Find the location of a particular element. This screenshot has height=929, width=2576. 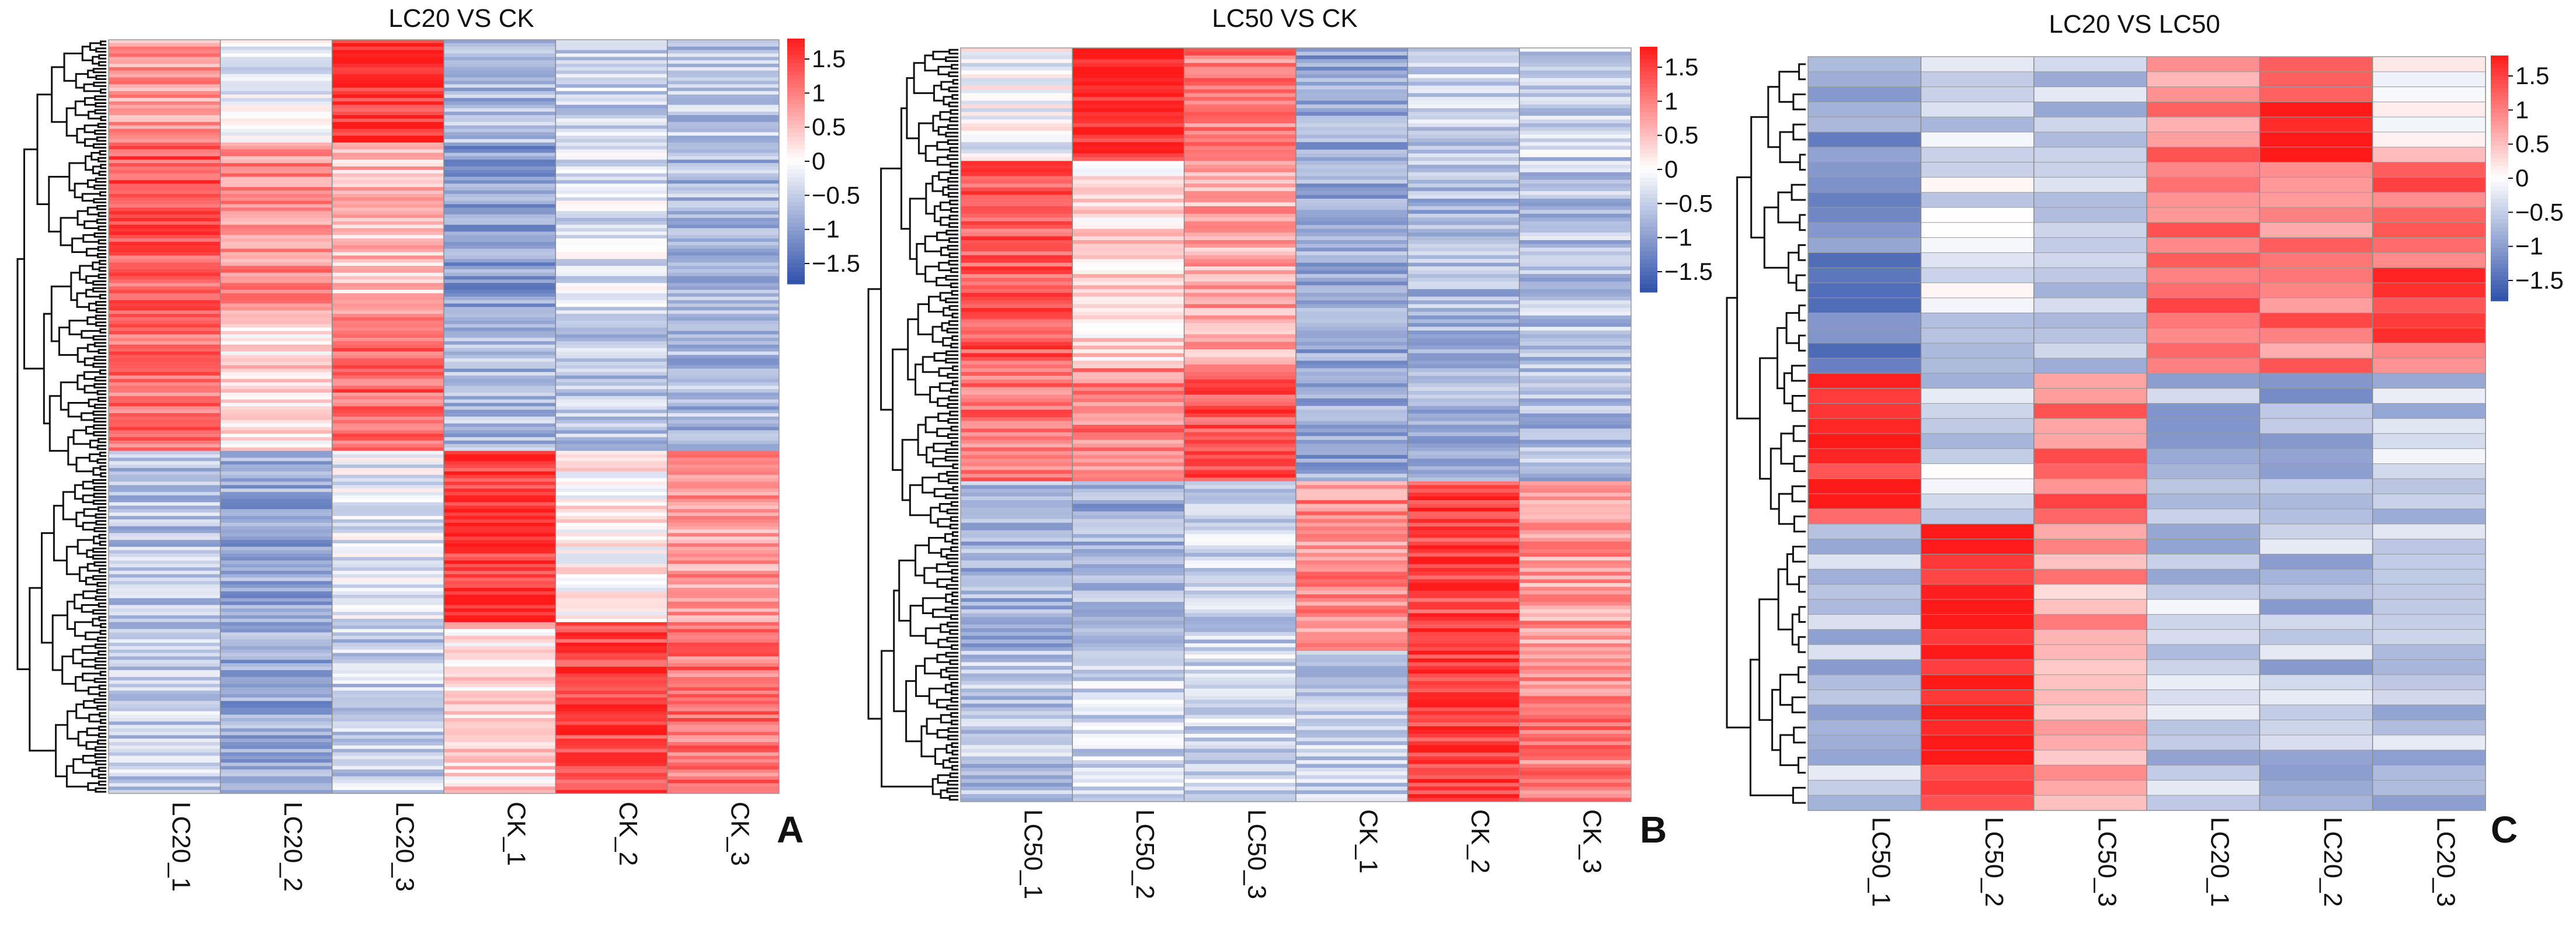

colorbar-tick-label: 1.5 is located at coordinates (829, 58).